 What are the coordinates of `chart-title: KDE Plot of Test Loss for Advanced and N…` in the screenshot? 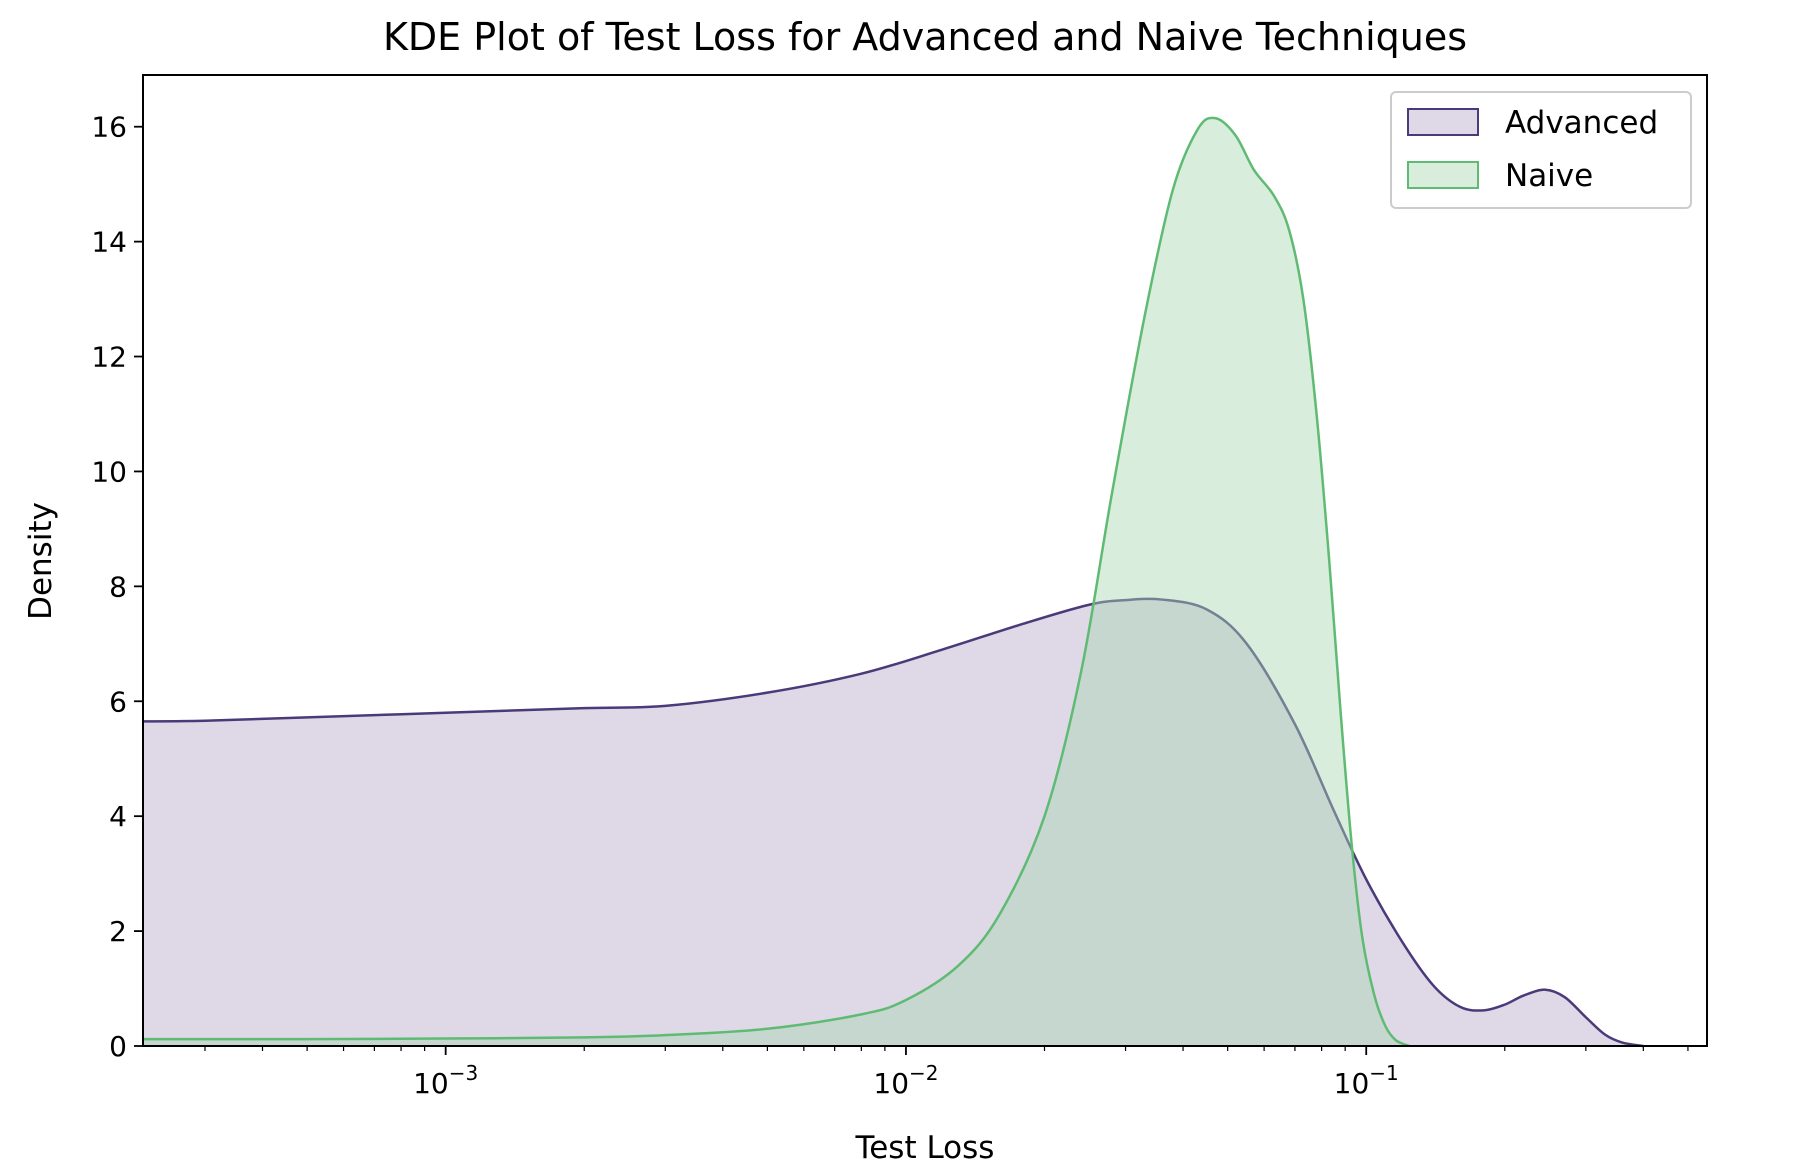 It's located at (925, 37).